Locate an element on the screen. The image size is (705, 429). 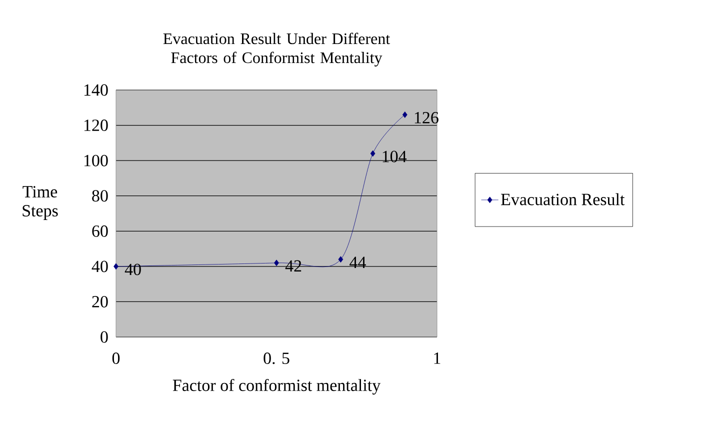
y-tick-label: 40 is located at coordinates (100, 266).